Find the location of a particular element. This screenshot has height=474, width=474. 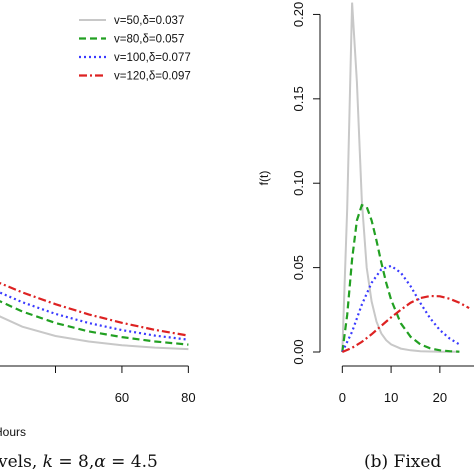

panel-b-x-ticks: 0 10 20 is located at coordinates (393, 385).